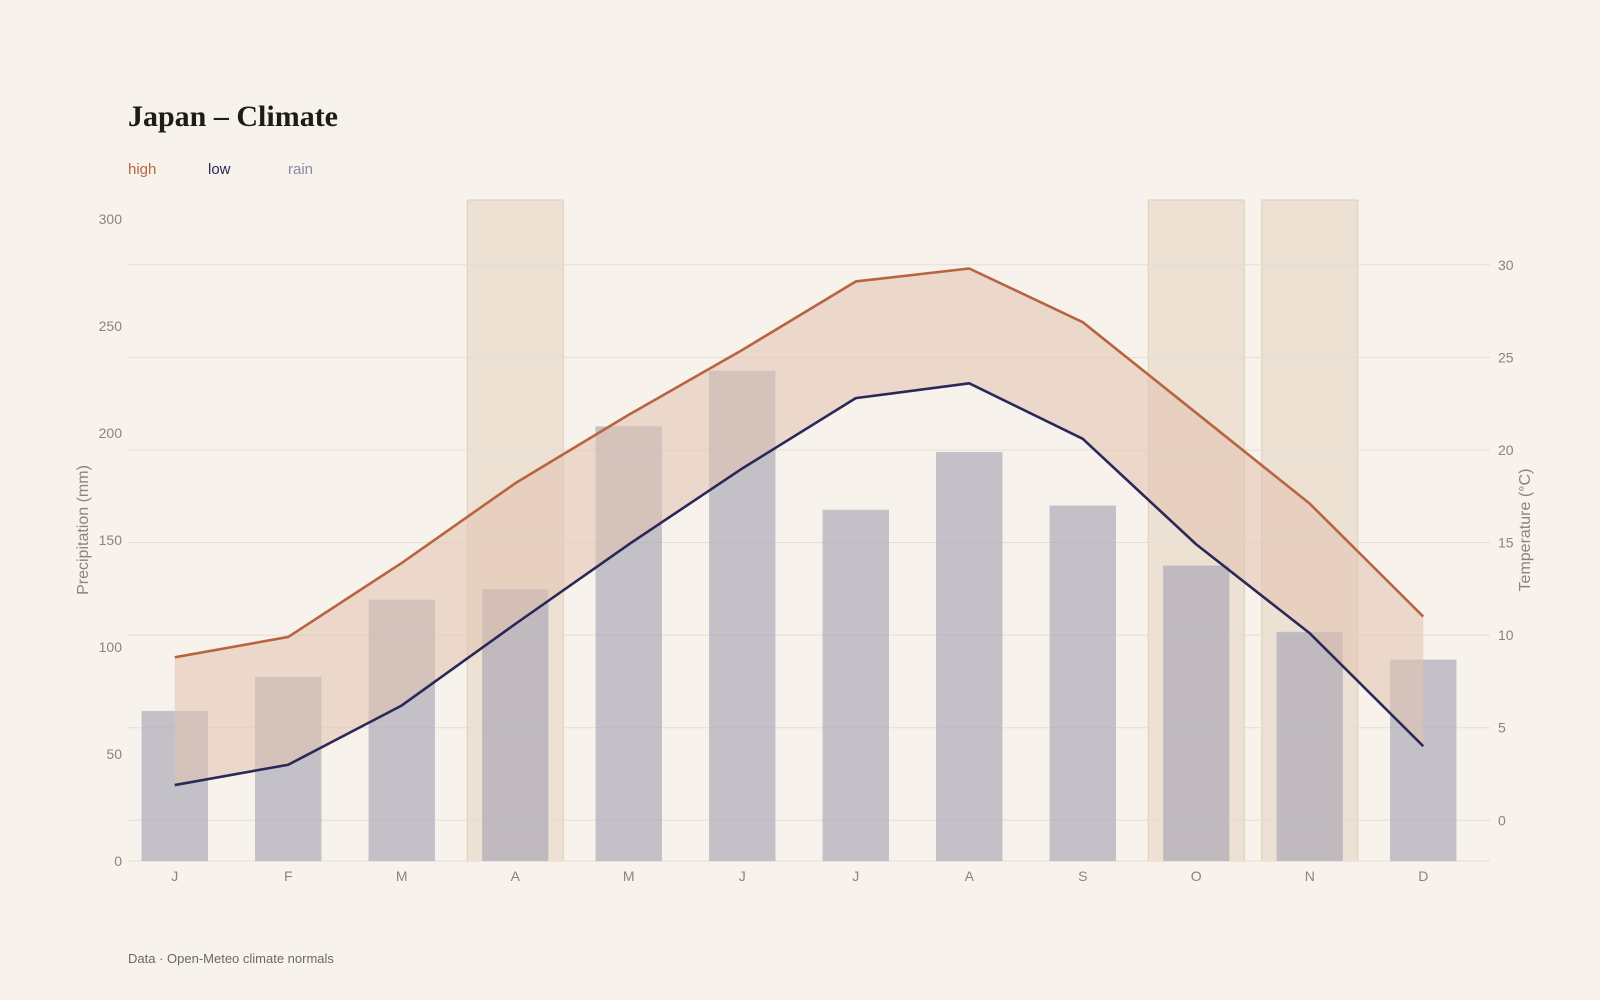 Image resolution: width=1600 pixels, height=1000 pixels. Describe the element at coordinates (111, 647) in the screenshot. I see `left-tick-label: 100` at that location.